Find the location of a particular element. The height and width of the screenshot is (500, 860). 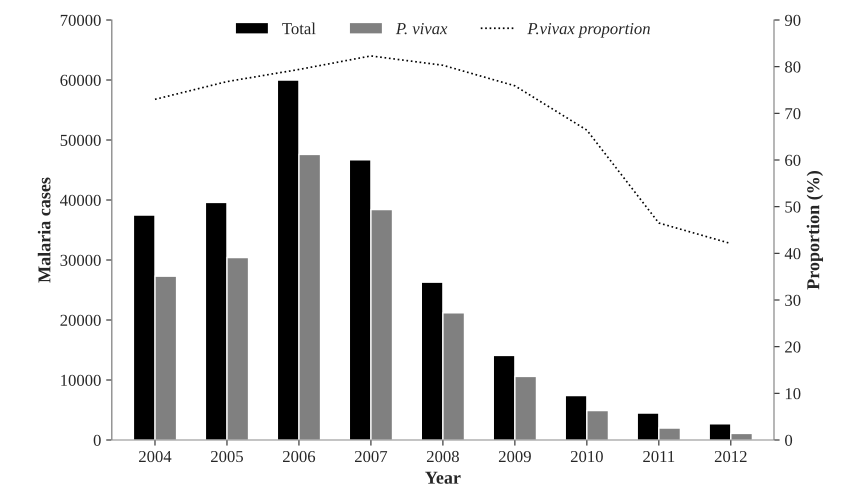

y2-tick-label: 10 is located at coordinates (793, 394).